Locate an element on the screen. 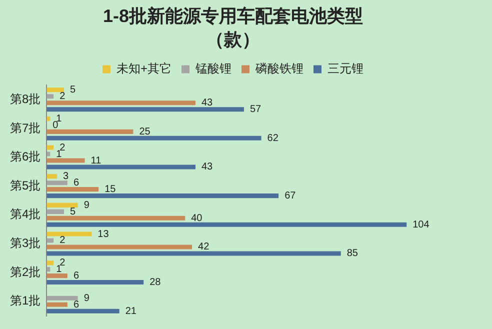 The height and width of the screenshot is (329, 492). y-tick-label: 第2批 is located at coordinates (25, 271).